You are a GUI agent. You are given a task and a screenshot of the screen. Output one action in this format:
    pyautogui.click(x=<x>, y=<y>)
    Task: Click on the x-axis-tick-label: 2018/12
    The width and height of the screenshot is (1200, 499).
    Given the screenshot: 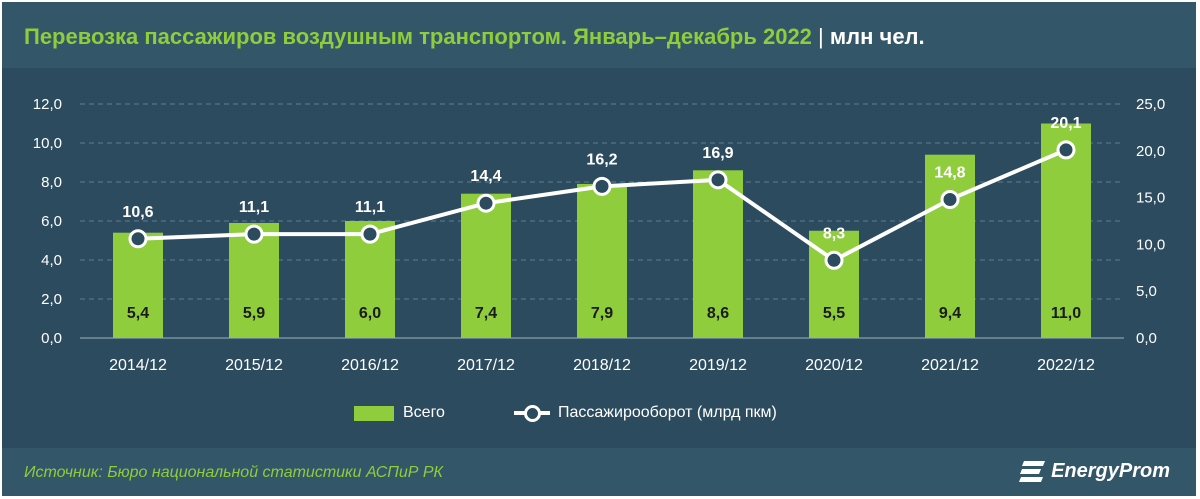 What is the action you would take?
    pyautogui.click(x=602, y=365)
    